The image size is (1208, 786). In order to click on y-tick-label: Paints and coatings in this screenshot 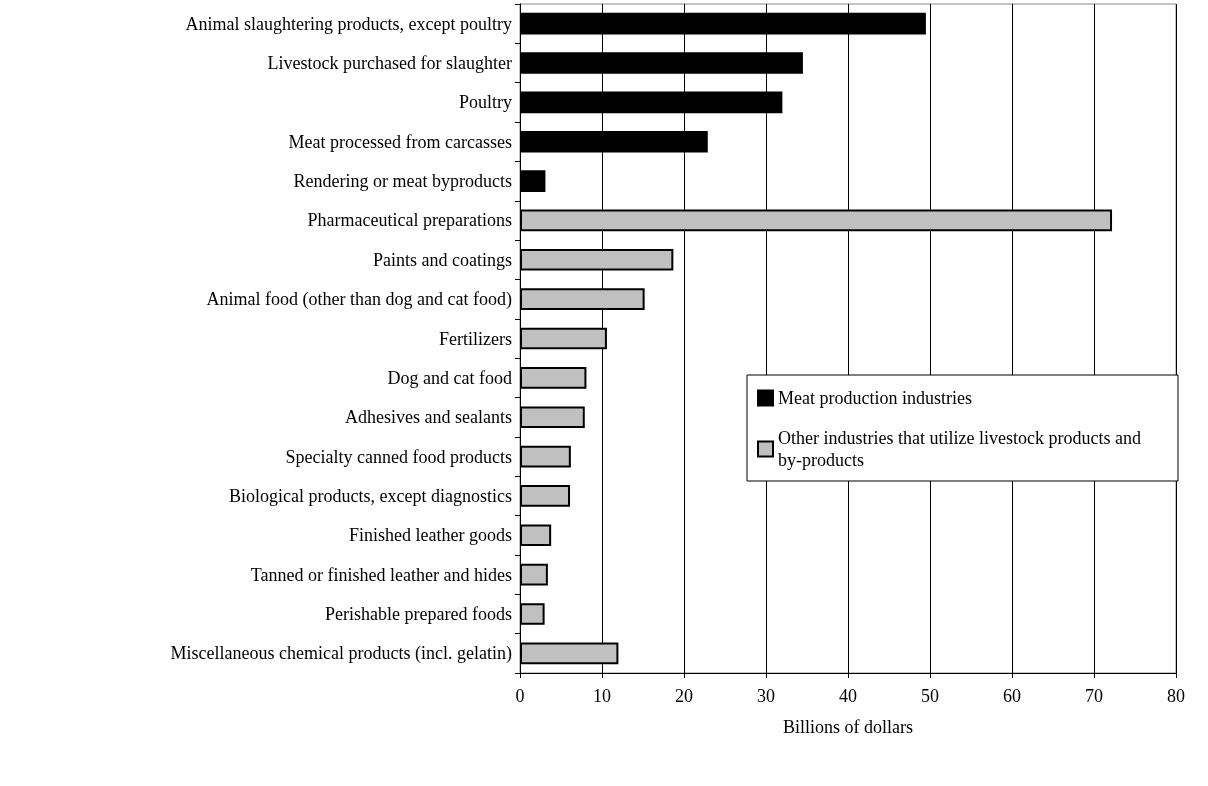, I will do `click(442, 259)`.